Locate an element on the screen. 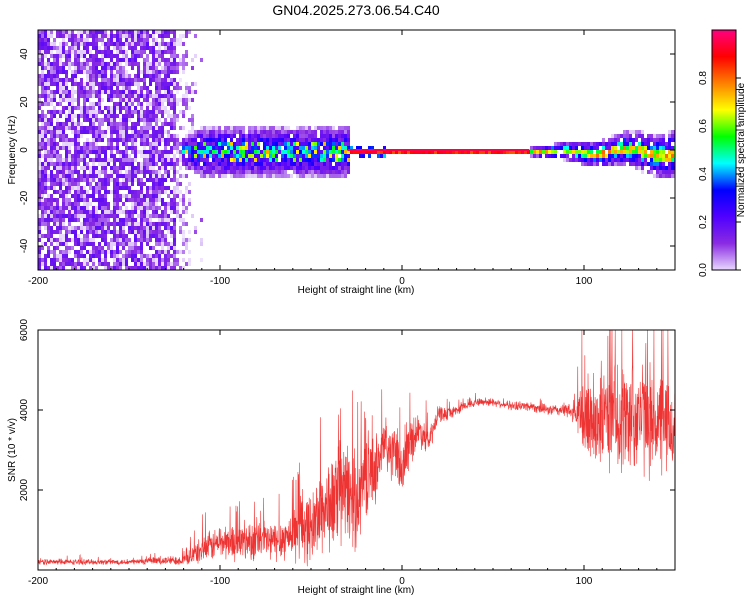  colorbar-ticks: 0.00.20.40.60.8 is located at coordinates (719, 153).